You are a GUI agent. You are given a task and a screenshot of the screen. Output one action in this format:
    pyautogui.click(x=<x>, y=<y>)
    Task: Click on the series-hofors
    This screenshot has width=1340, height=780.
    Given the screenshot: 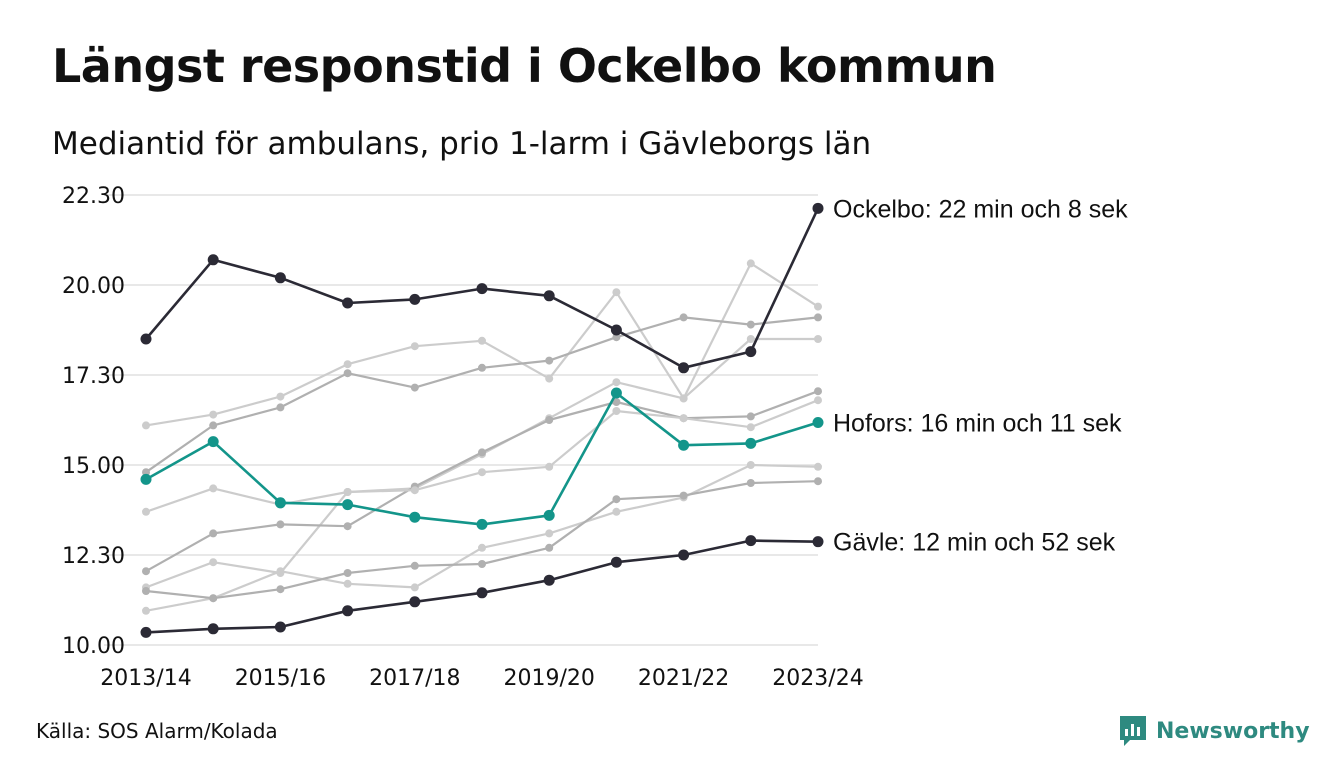 What is the action you would take?
    pyautogui.click(x=482, y=458)
    